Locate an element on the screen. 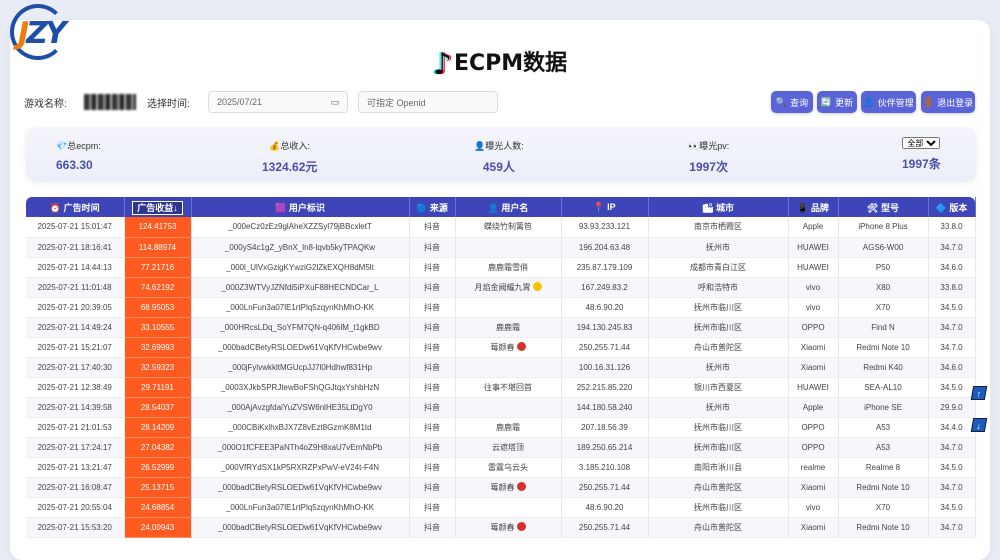 This screenshot has height=560, width=1000. model-value: Find N is located at coordinates (883, 327).